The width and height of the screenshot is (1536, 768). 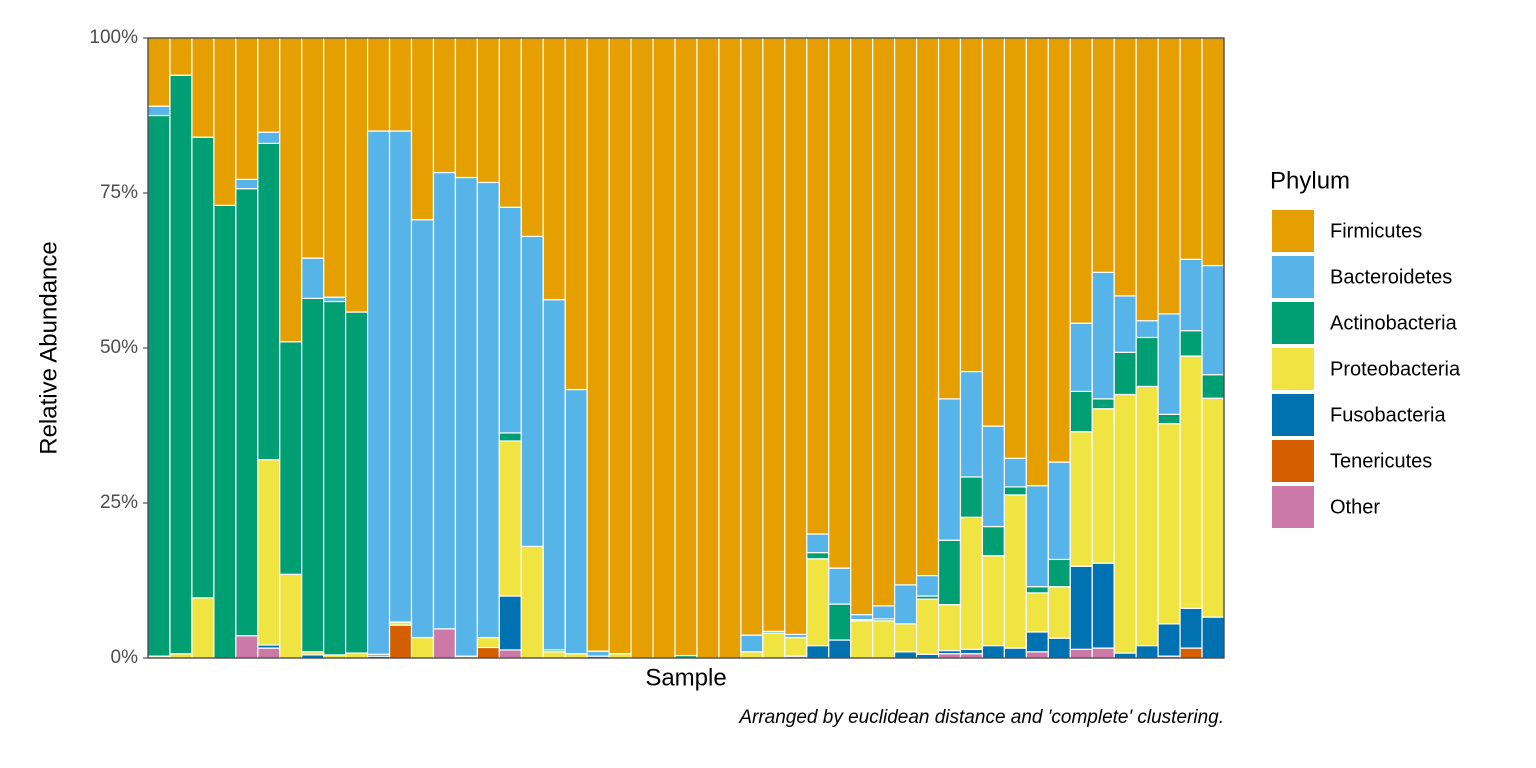 I want to click on y-tick-label: 25%, so click(x=119, y=502).